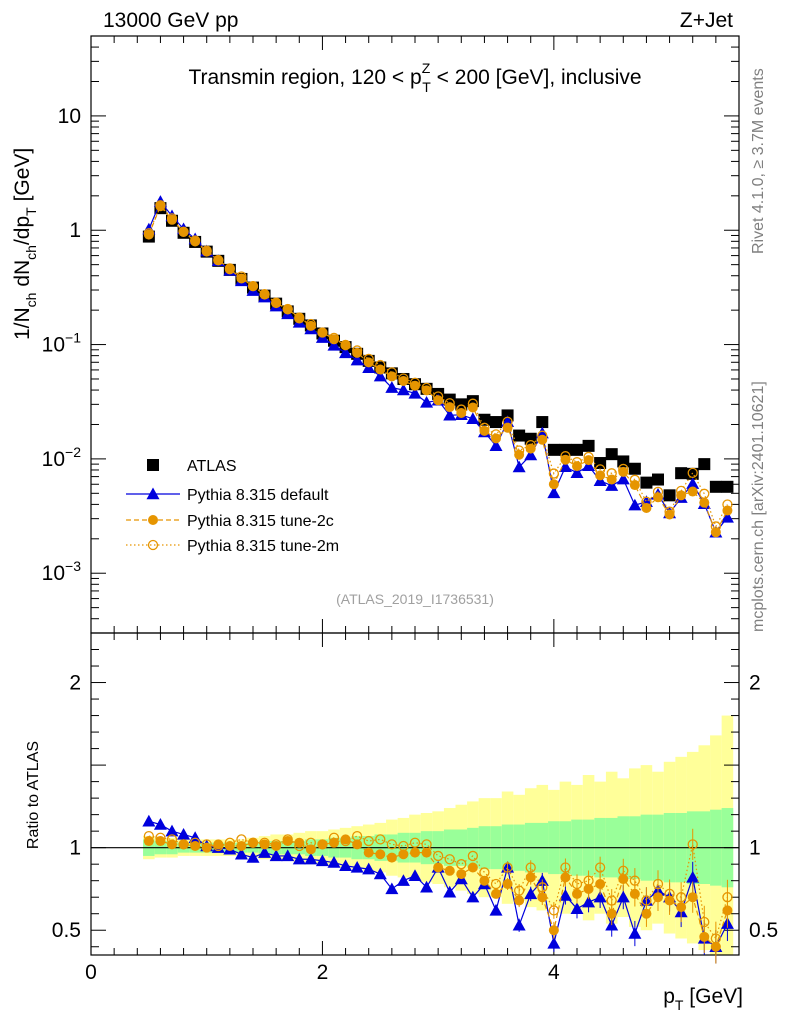 The image size is (786, 1024). What do you see at coordinates (554, 972) in the screenshot?
I see `x-tick-label: 4` at bounding box center [554, 972].